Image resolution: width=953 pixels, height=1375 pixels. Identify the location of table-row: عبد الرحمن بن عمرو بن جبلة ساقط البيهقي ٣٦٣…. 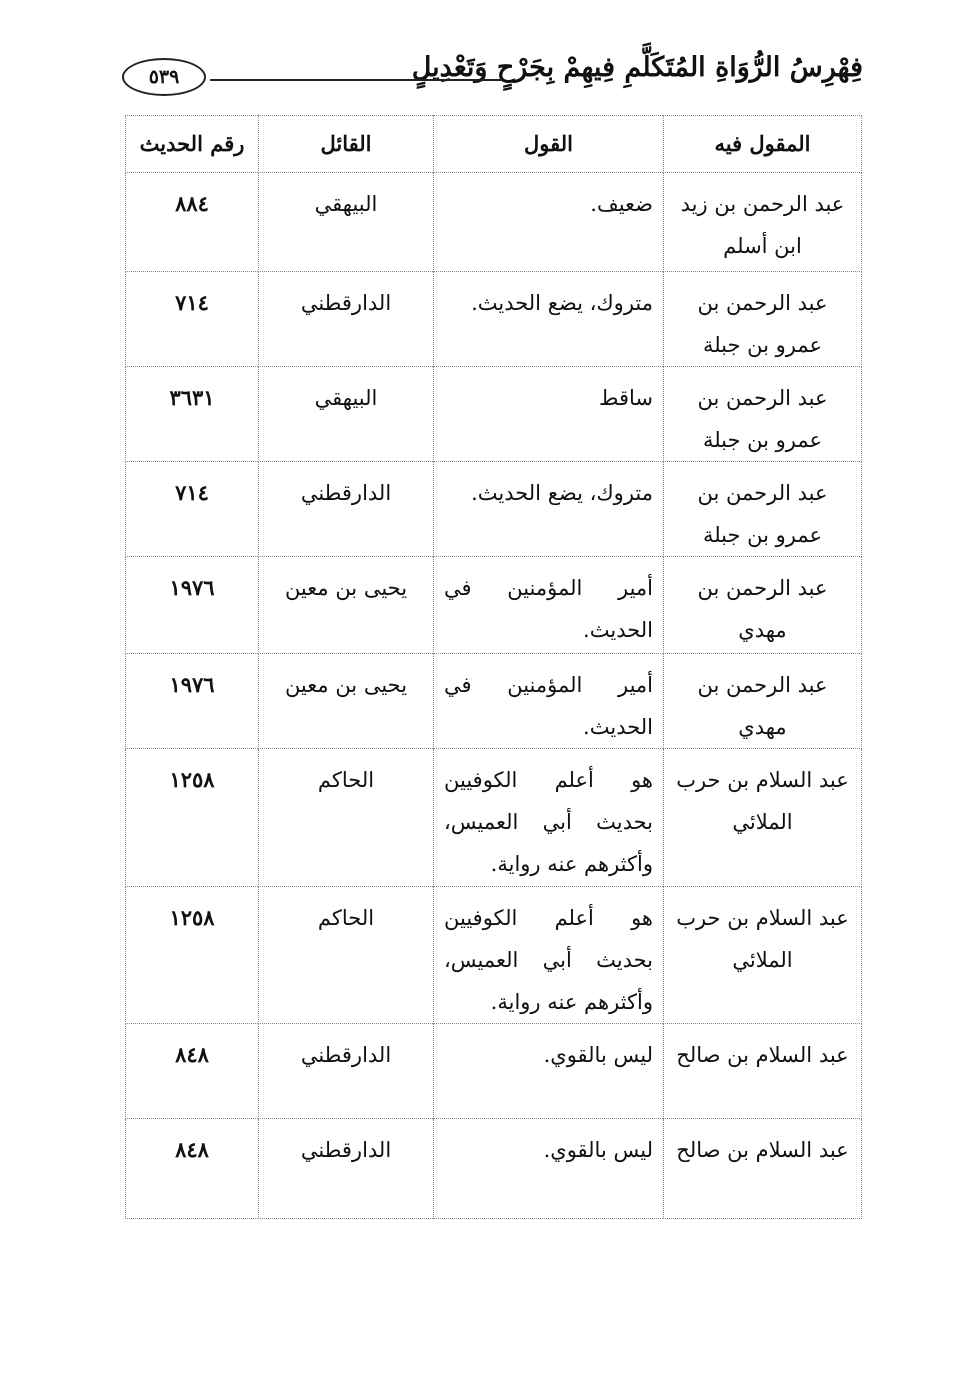
(493, 414).